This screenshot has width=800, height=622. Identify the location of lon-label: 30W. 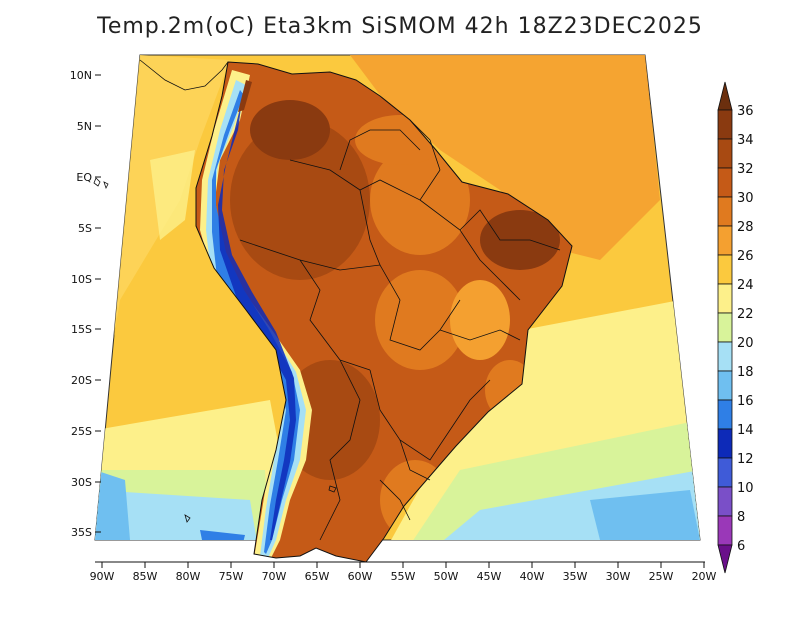
(618, 576).